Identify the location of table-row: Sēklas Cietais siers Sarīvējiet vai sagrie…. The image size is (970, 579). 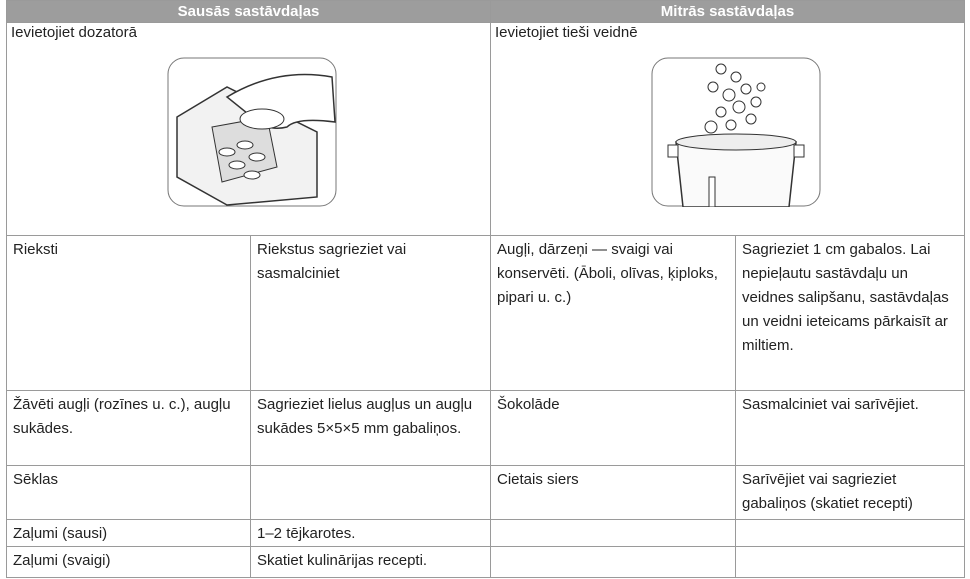
(486, 492).